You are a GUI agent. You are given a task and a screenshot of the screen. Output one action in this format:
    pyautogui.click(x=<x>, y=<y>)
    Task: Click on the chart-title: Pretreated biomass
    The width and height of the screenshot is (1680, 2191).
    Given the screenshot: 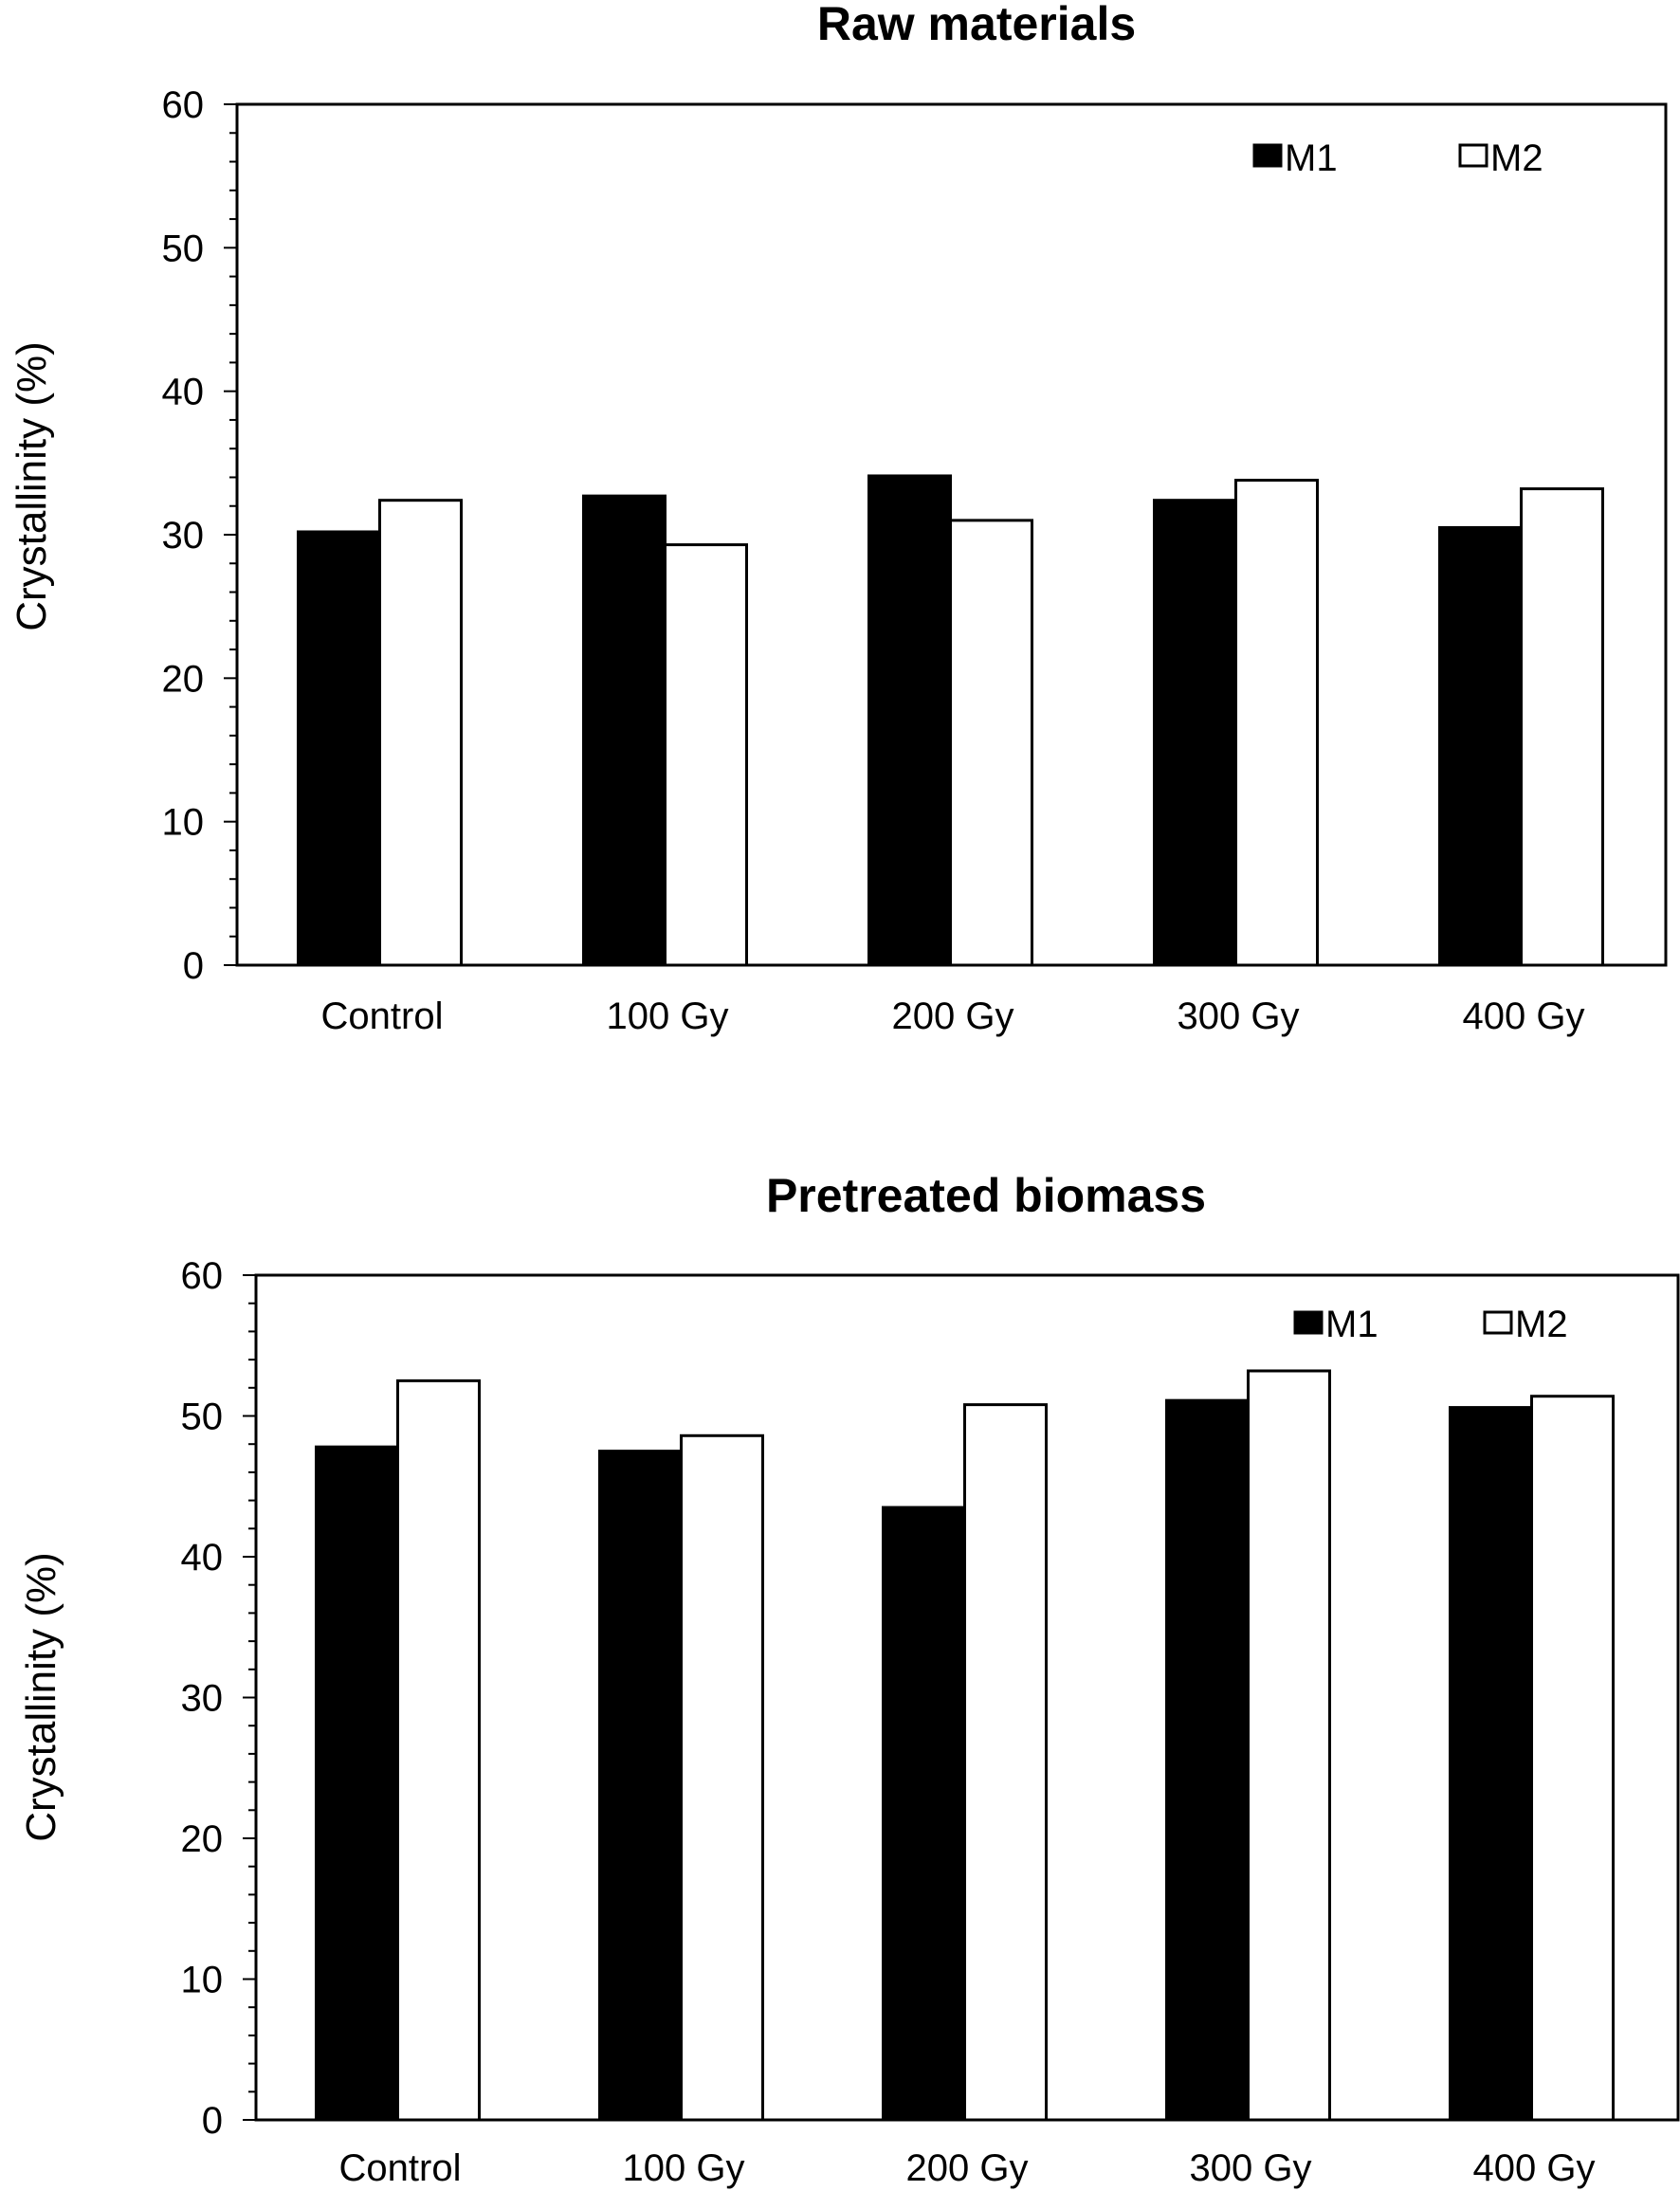 What is the action you would take?
    pyautogui.click(x=986, y=1195)
    